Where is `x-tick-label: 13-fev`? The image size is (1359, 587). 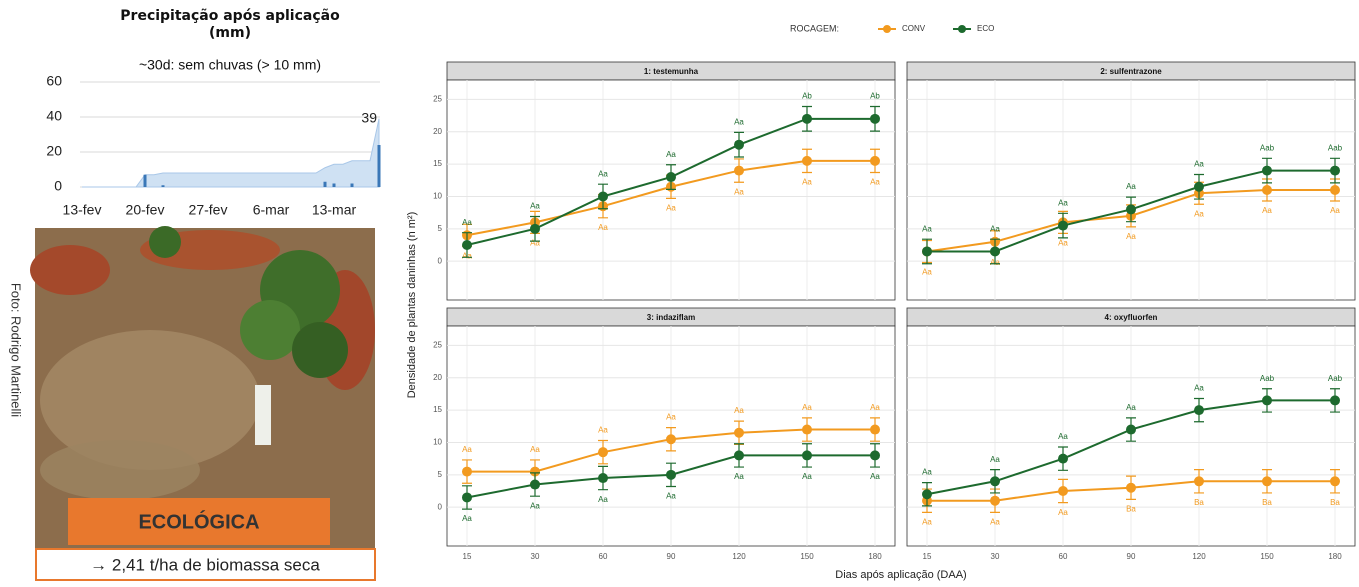
x-tick-label: 13-fev is located at coordinates (82, 210).